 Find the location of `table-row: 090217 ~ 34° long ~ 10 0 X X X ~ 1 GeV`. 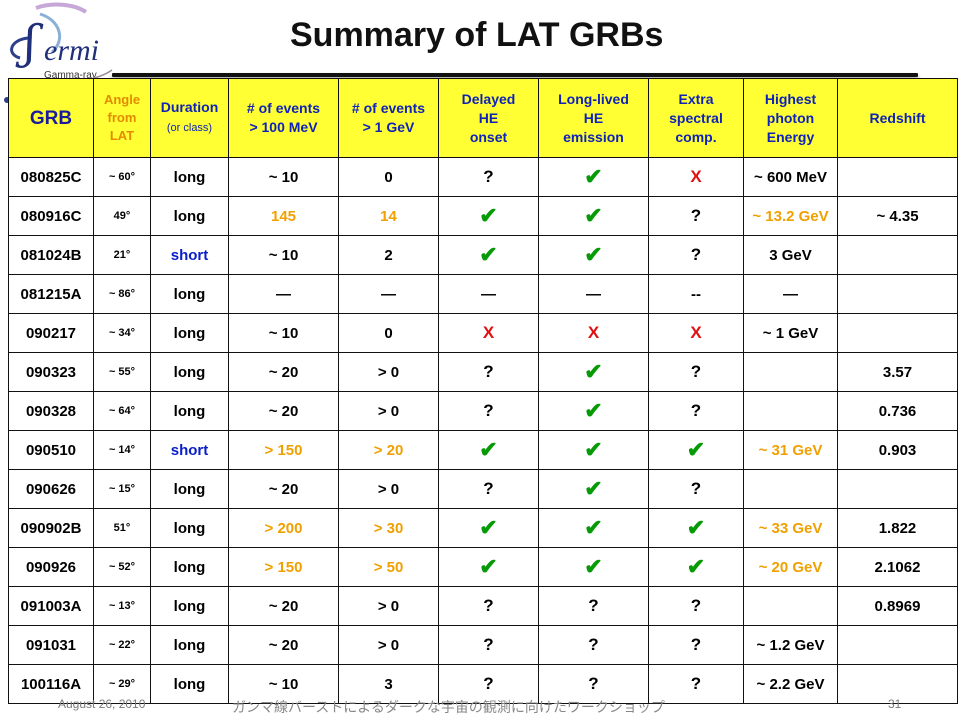

table-row: 090217 ~ 34° long ~ 10 0 X X X ~ 1 GeV is located at coordinates (483, 333).